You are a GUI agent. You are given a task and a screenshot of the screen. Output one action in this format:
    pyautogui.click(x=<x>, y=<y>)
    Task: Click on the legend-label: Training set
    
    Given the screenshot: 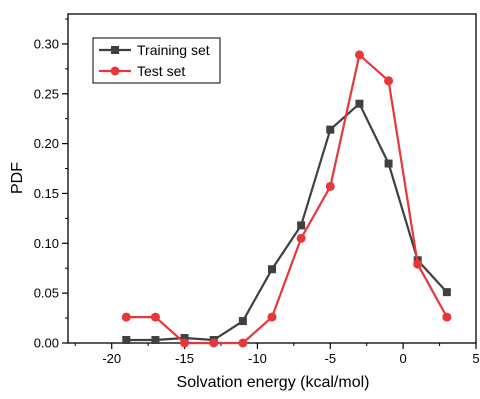 What is the action you would take?
    pyautogui.click(x=173, y=50)
    